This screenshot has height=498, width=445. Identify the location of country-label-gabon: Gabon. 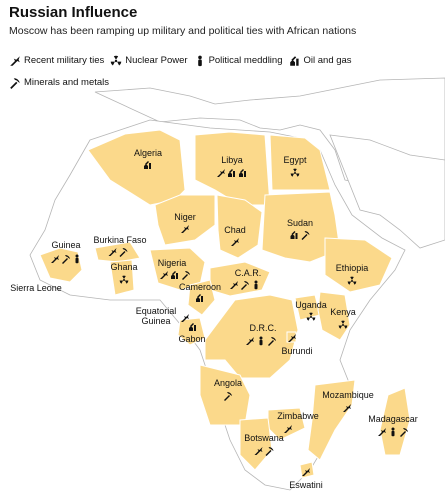
(192, 339).